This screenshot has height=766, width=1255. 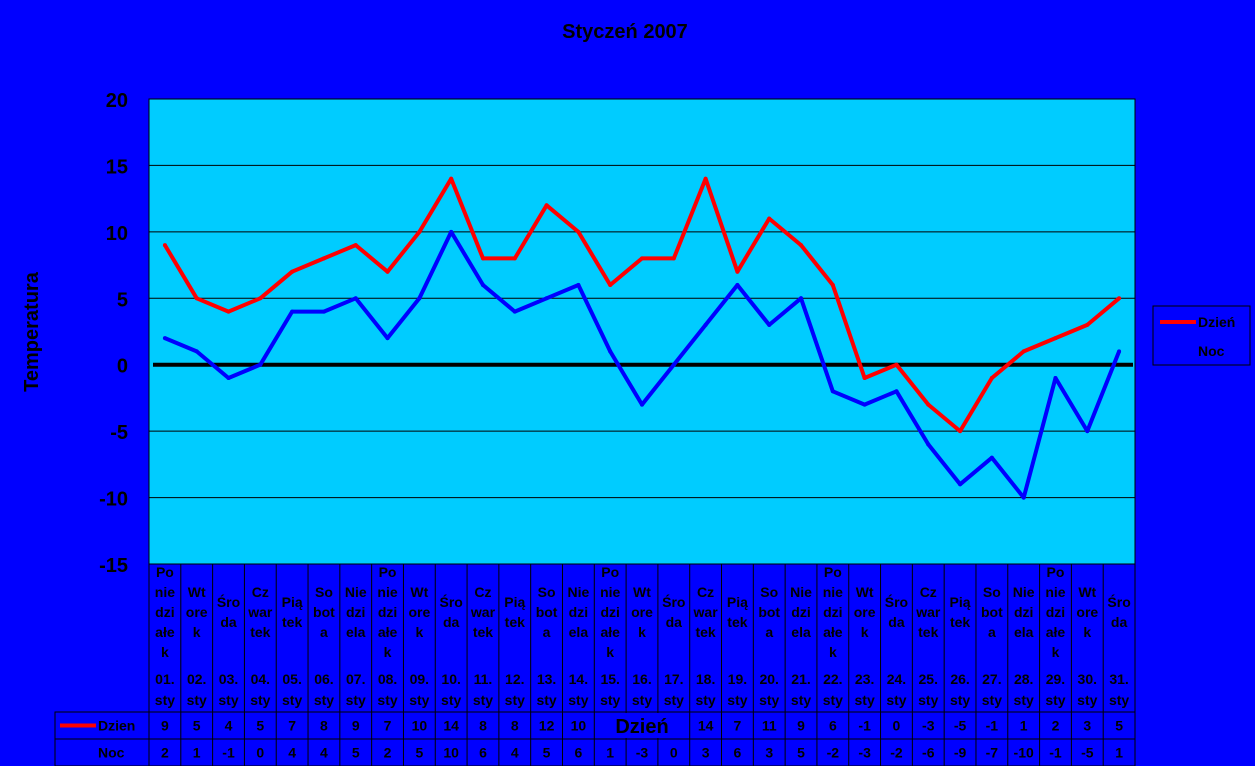 What do you see at coordinates (800, 679) in the screenshot?
I see `date-label: 21.` at bounding box center [800, 679].